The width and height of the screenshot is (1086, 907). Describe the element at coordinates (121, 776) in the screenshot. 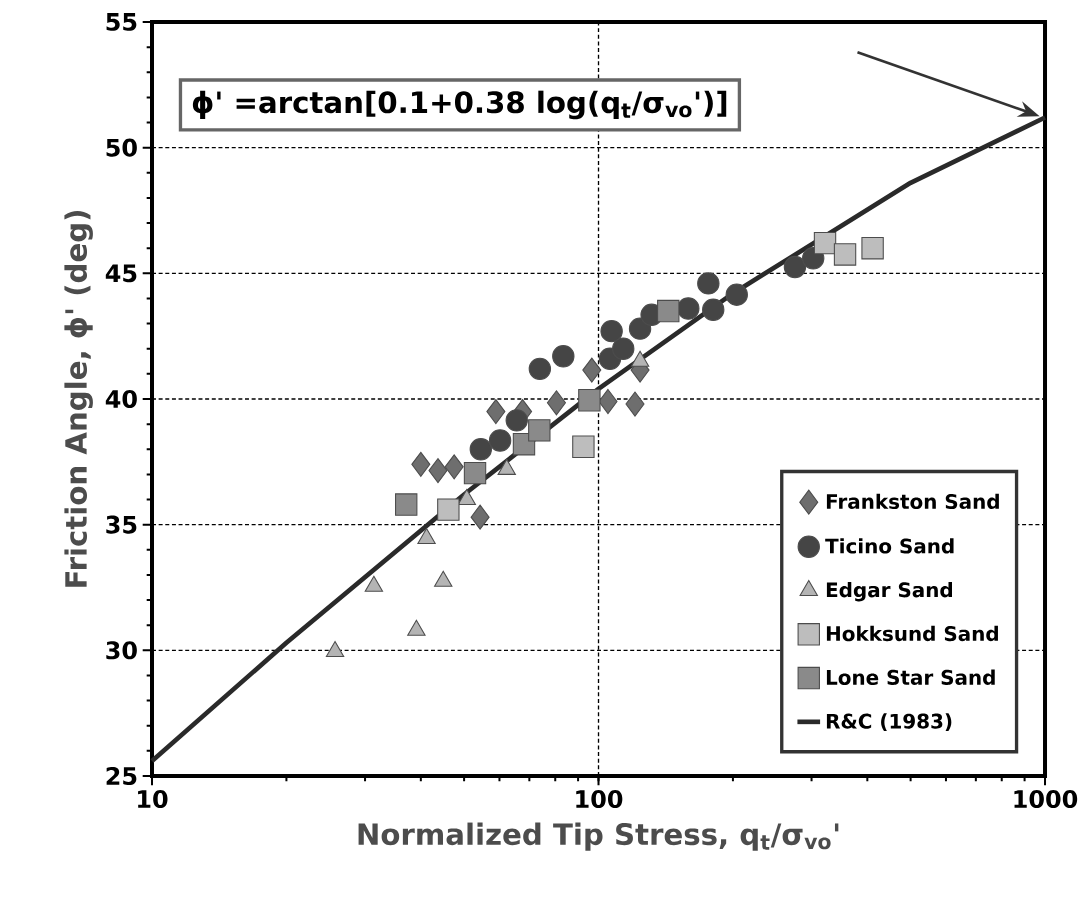

I see `y-tick-label: 25` at that location.